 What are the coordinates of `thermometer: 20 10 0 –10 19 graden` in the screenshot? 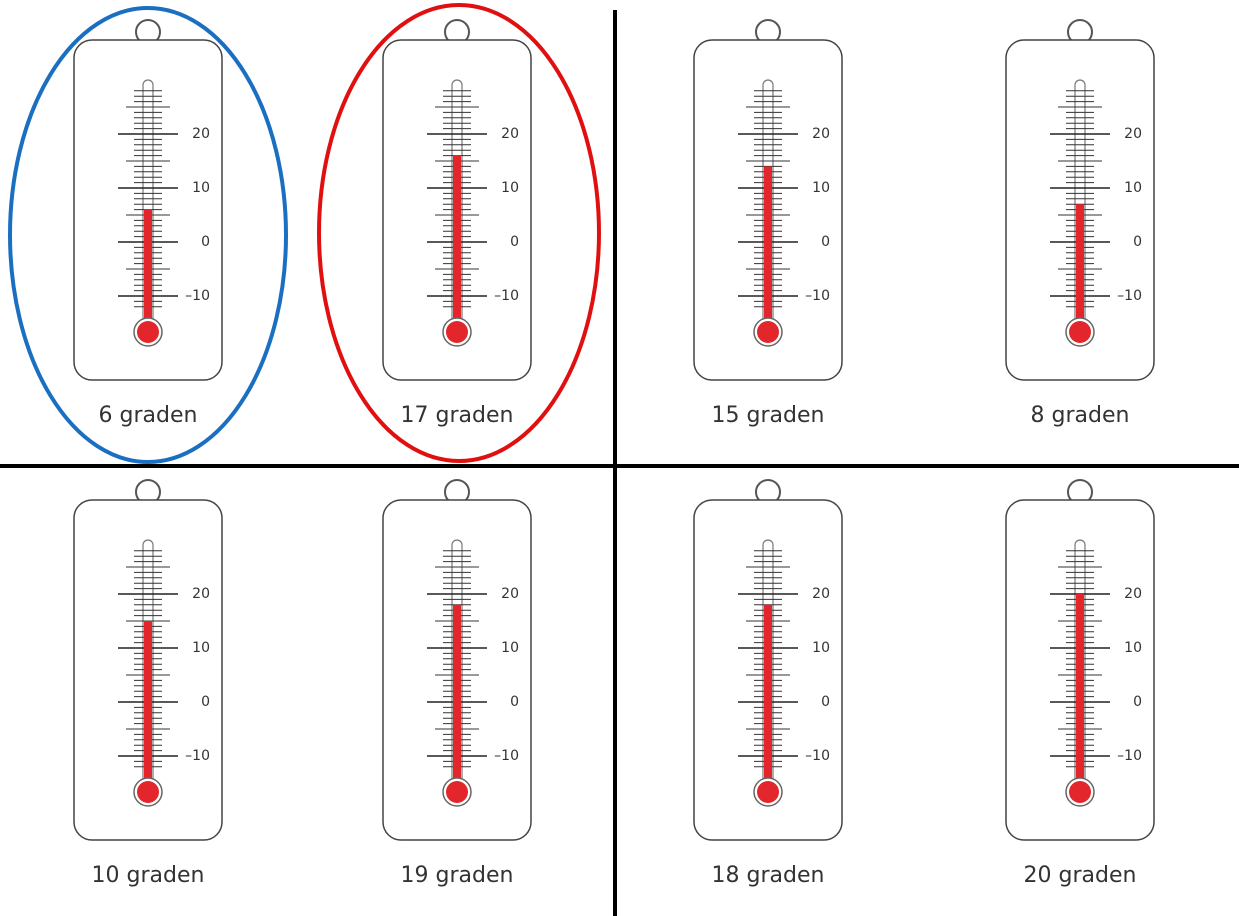 It's located at (457, 683).